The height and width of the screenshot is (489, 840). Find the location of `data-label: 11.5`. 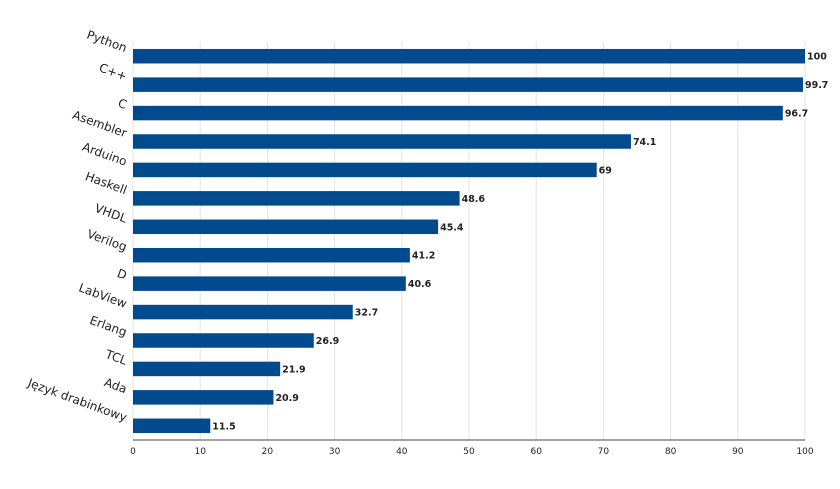

data-label: 11.5 is located at coordinates (223, 426).